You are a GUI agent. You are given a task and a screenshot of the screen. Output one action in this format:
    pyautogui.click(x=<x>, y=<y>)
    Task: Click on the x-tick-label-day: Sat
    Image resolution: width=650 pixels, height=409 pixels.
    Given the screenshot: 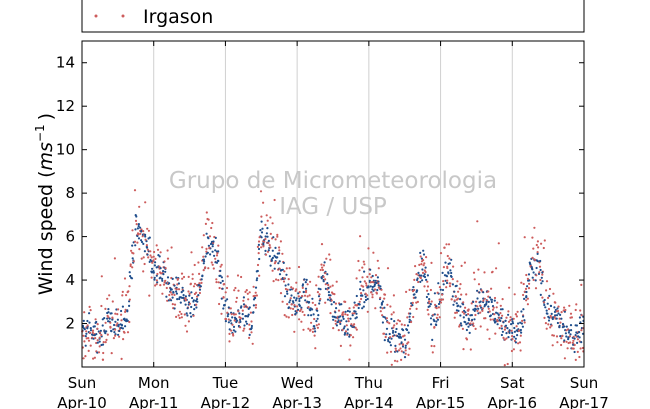 What is the action you would take?
    pyautogui.click(x=512, y=383)
    